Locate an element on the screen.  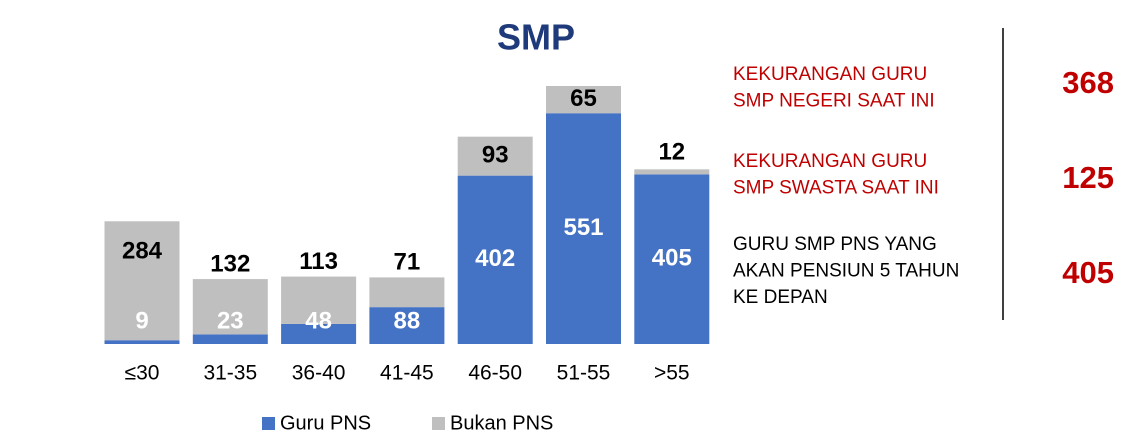
x-tick-label: 46-50 is located at coordinates (495, 373).